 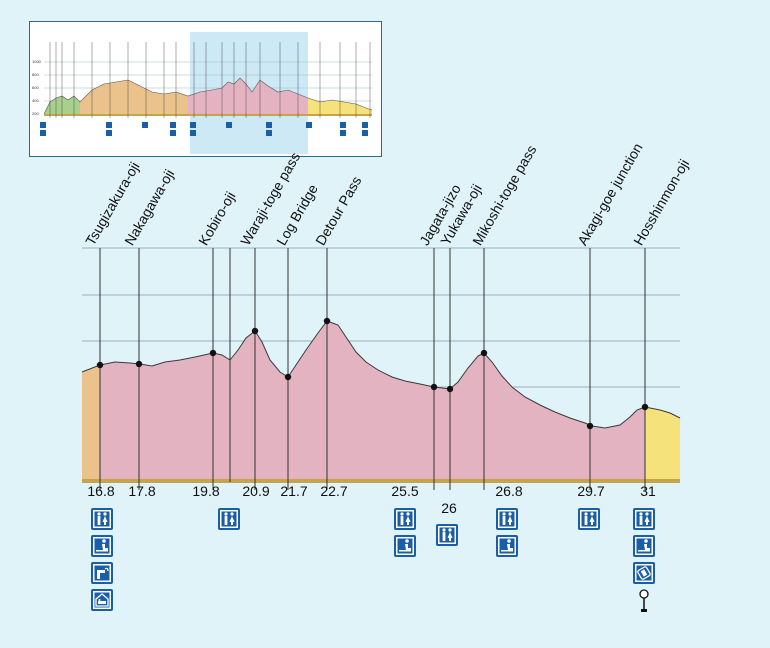 I want to click on distance-label: 19.8, so click(x=206, y=491).